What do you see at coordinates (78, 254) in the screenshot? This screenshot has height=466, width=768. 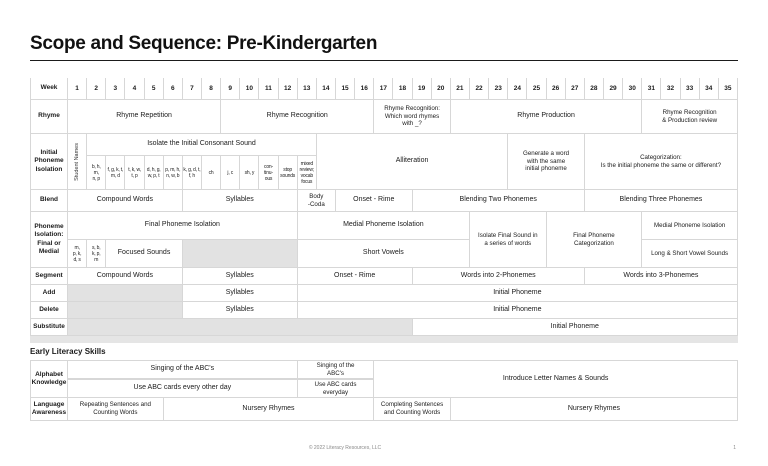 I see `cell-final-letters-1: m, p, k, d, s` at bounding box center [78, 254].